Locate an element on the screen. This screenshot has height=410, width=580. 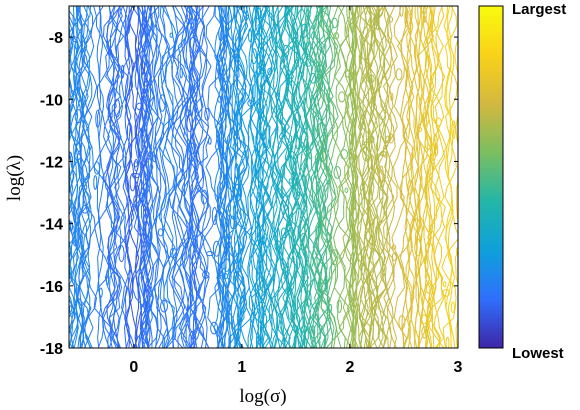
colorbar is located at coordinates (491, 177).